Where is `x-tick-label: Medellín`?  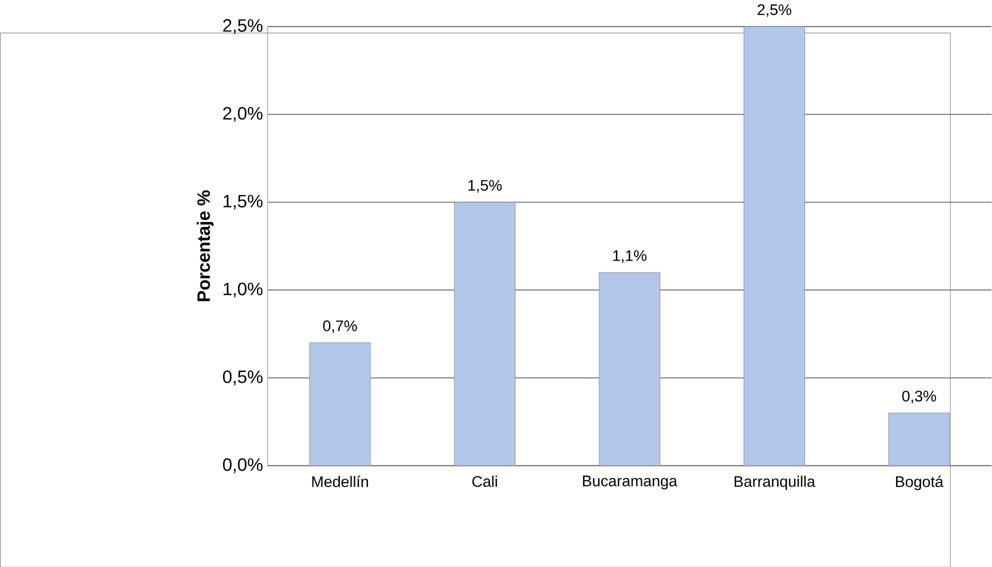
x-tick-label: Medellín is located at coordinates (340, 481).